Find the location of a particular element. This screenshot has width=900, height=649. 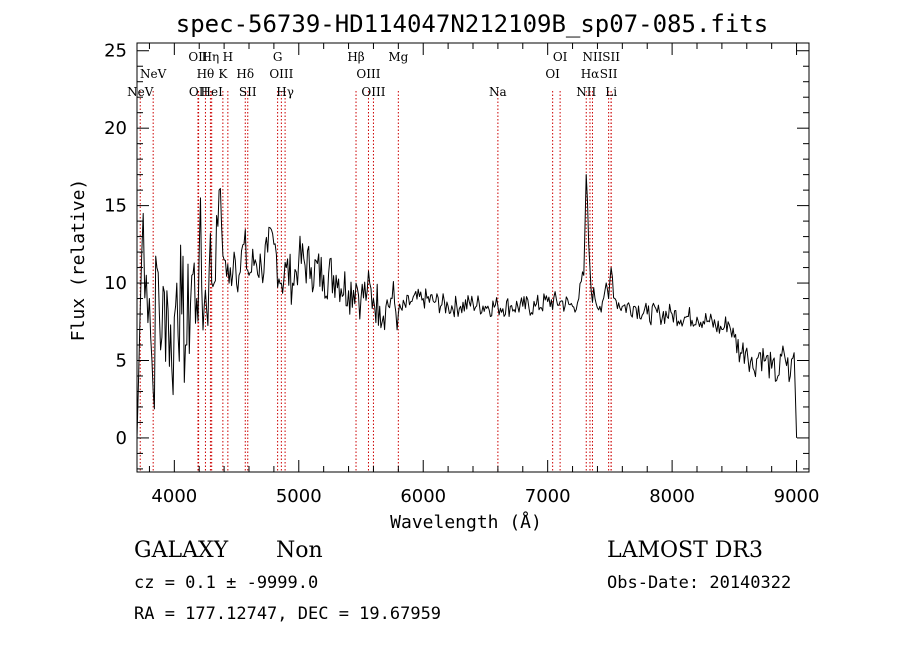

y-tick-label: 0 is located at coordinates (121, 438).